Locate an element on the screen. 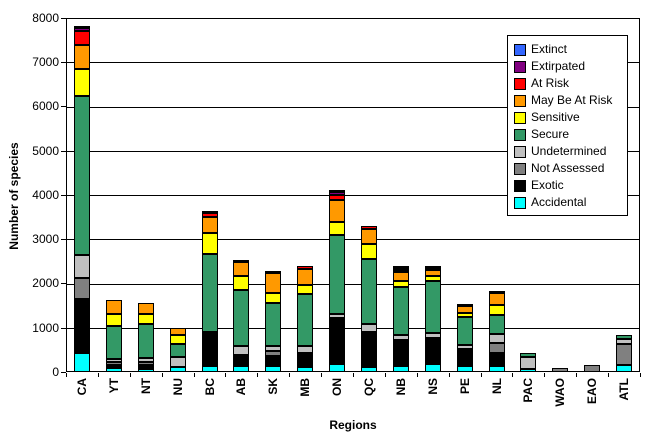 Image resolution: width=652 pixels, height=443 pixels. bar-segment-bc-exotic is located at coordinates (210, 350).